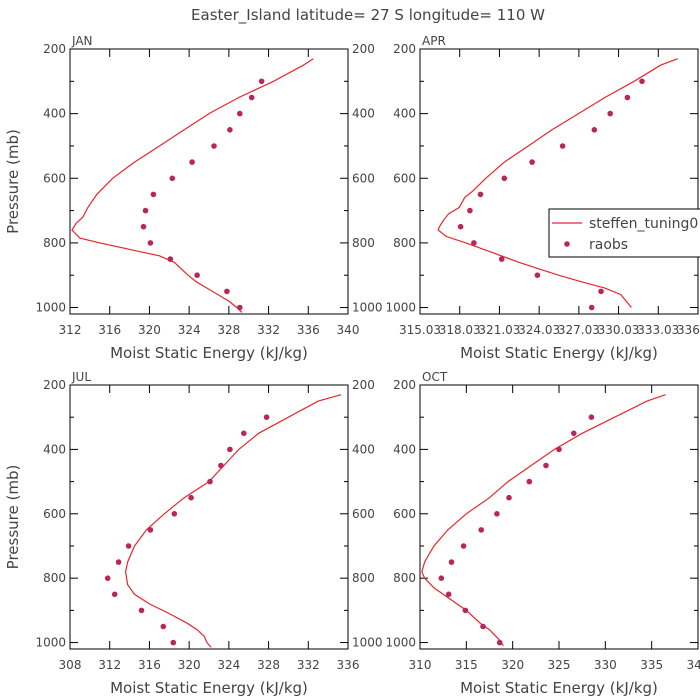 This screenshot has width=700, height=700. Describe the element at coordinates (81, 377) in the screenshot. I see `panel-label: JUL` at that location.